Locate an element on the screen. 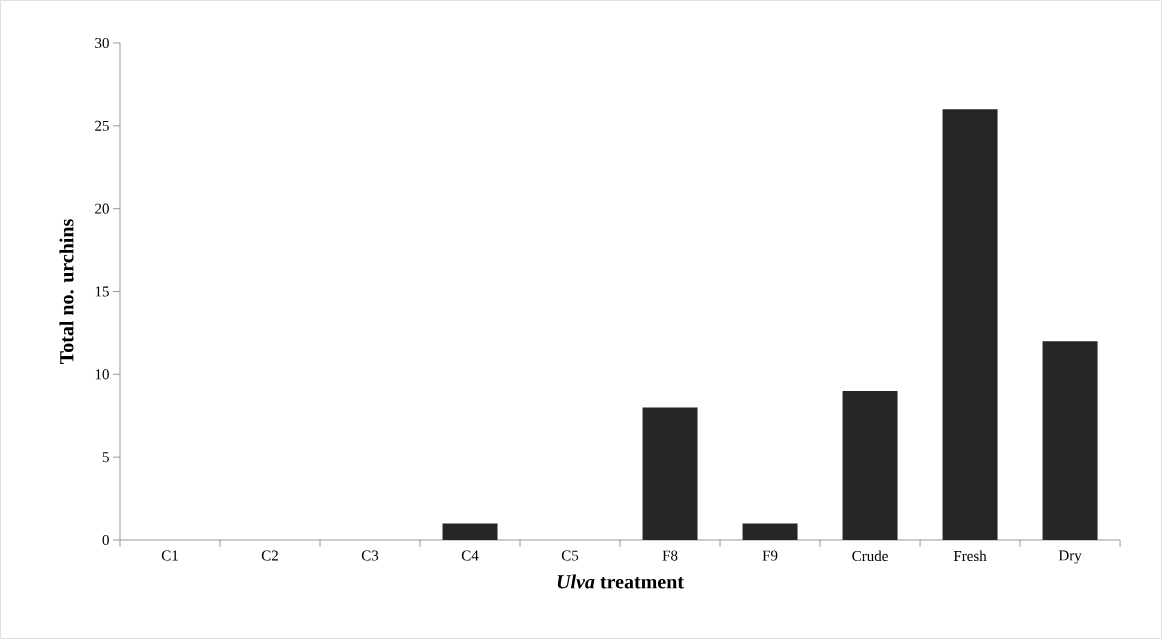  x-tick-label: F8 is located at coordinates (670, 555).